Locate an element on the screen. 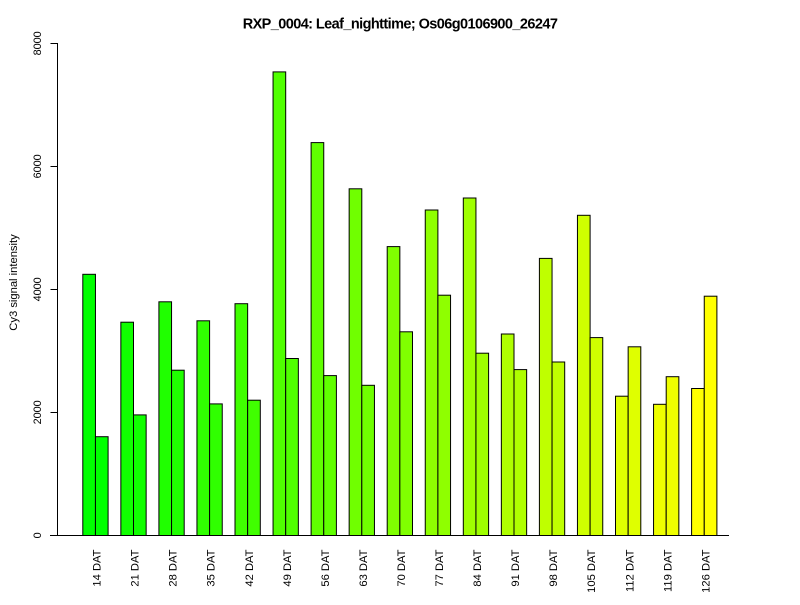 This screenshot has height=605, width=800. svg-text: 112 DAT is located at coordinates (630, 570).